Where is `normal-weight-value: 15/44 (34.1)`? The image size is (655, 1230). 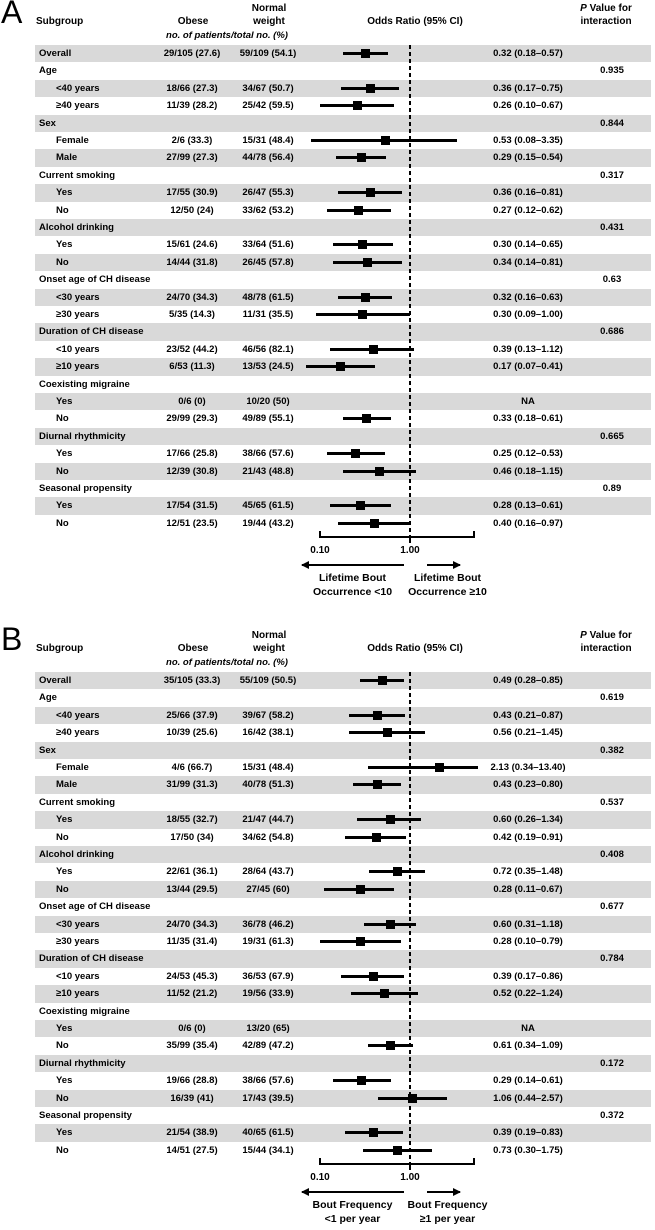
normal-weight-value: 15/44 (34.1) is located at coordinates (268, 1150).